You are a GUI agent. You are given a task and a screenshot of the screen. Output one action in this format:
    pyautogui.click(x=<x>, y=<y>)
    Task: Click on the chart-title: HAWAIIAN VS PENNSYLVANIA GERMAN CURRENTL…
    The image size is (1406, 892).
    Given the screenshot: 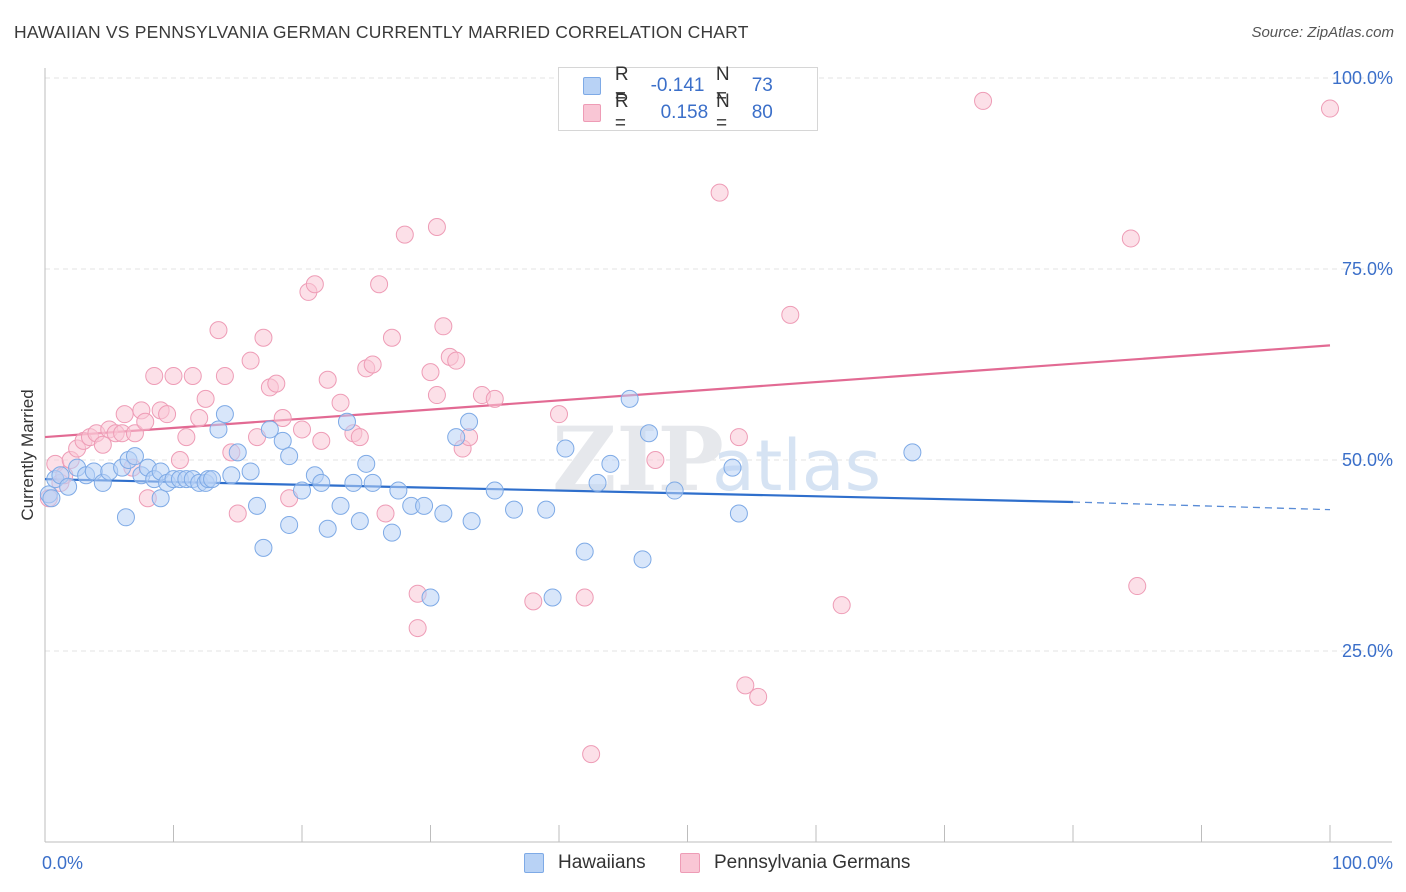 What is the action you would take?
    pyautogui.click(x=381, y=32)
    